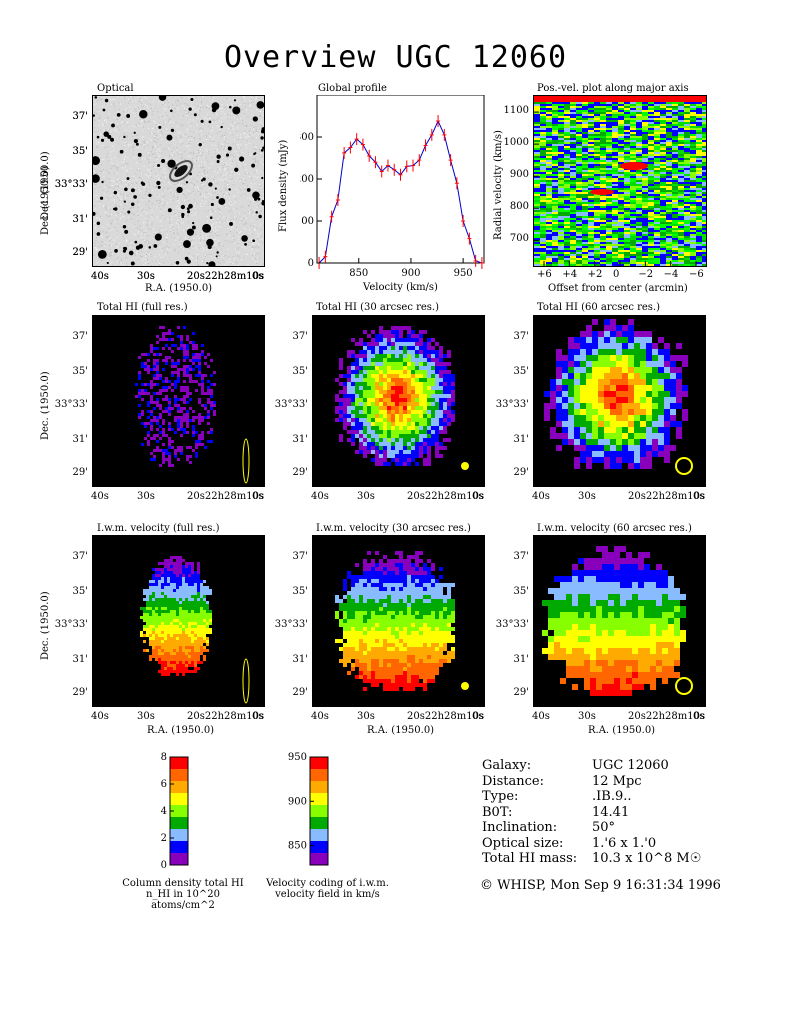 This screenshot has width=791, height=1024. I want to click on ra-tick-label: 0s, so click(258, 276).